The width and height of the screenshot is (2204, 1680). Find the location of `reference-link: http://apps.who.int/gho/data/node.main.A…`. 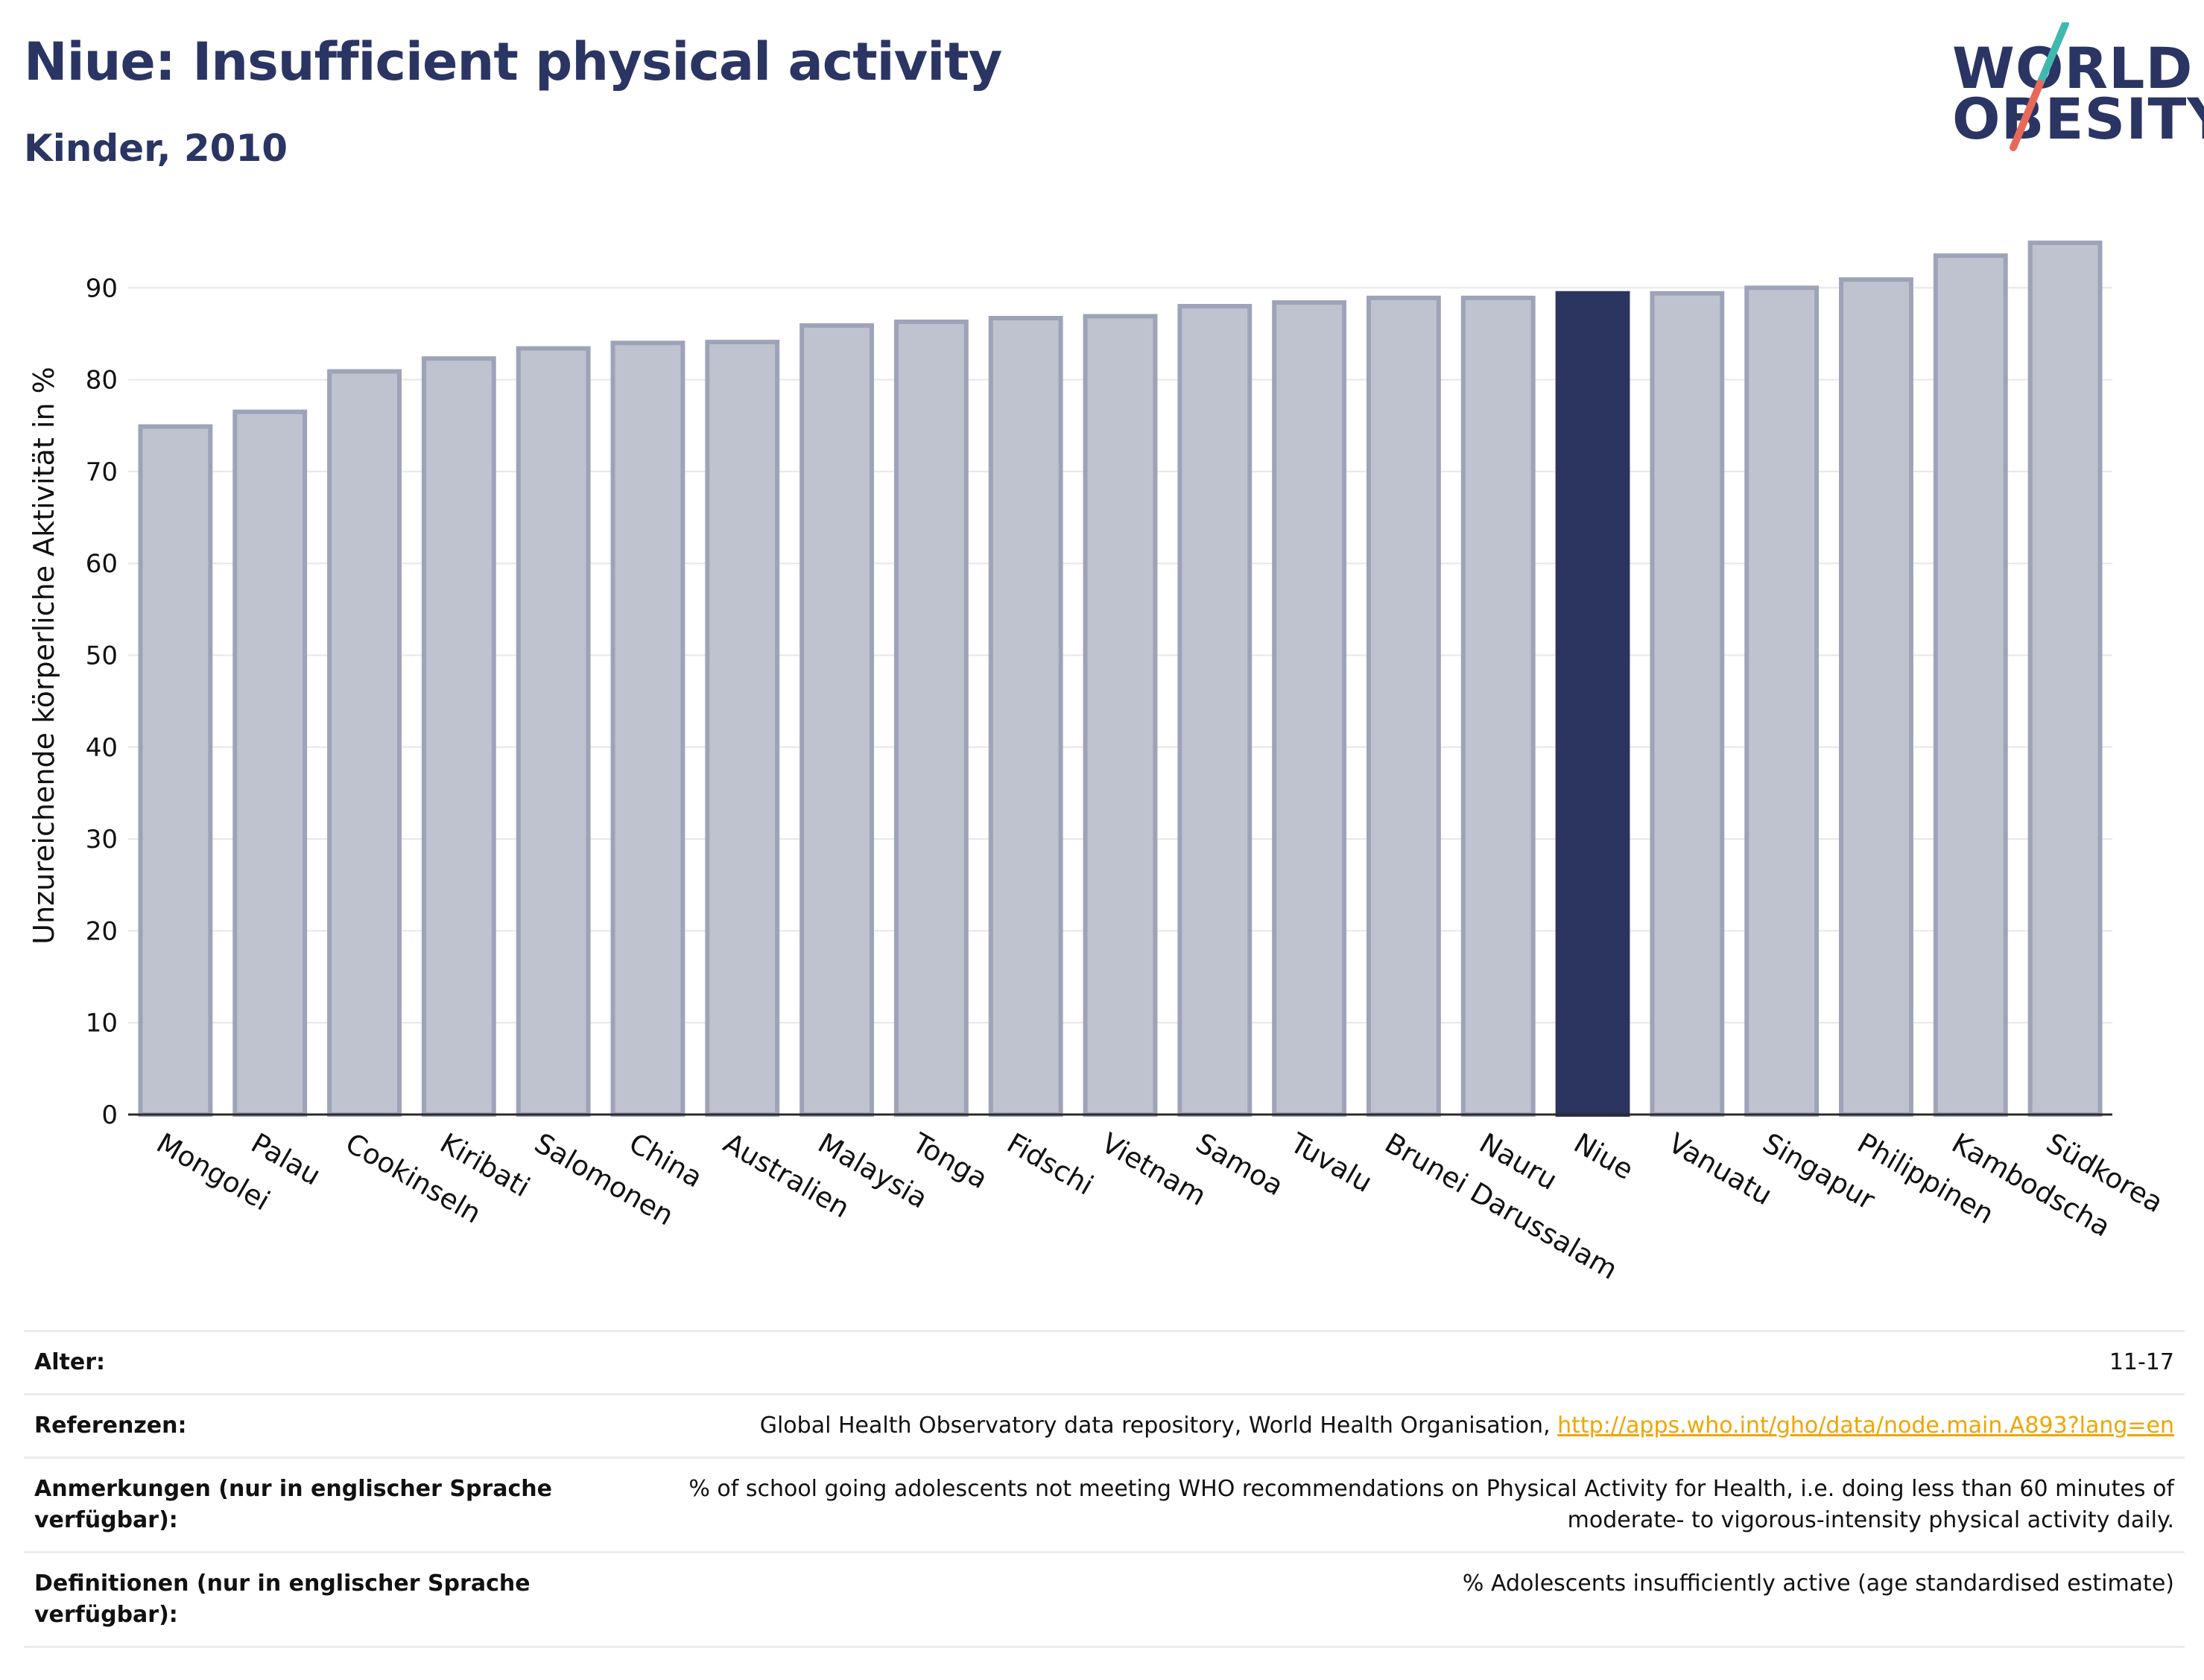

reference-link: http://apps.who.int/gho/data/node.main.A… is located at coordinates (1865, 1426).